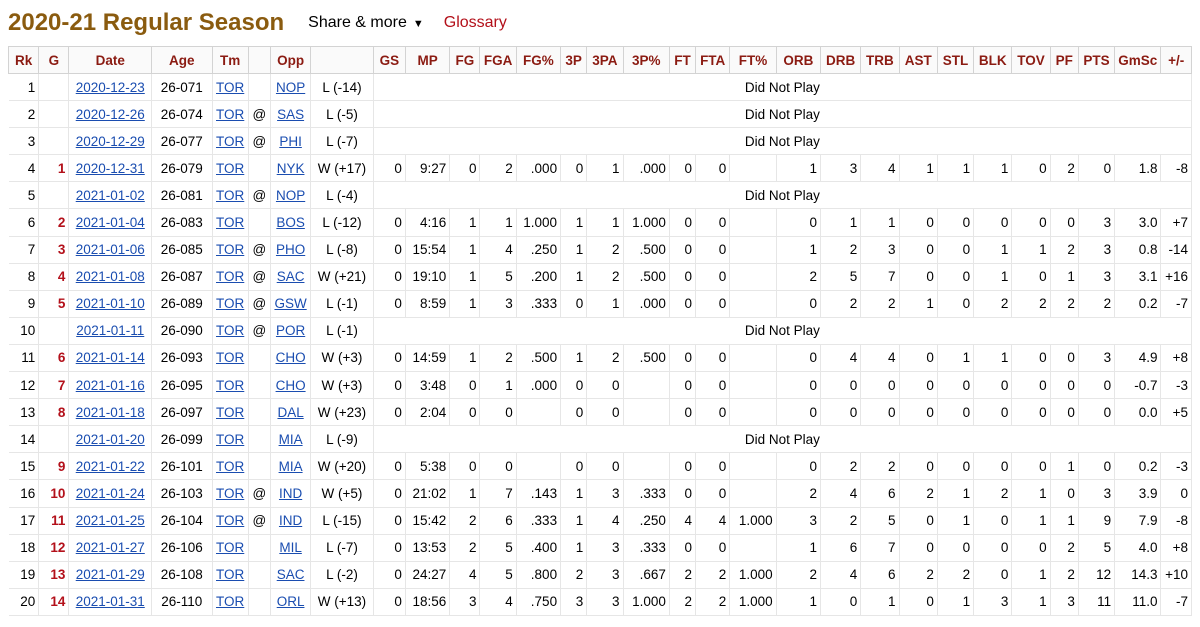  What do you see at coordinates (182, 87) in the screenshot?
I see `age-cell: 26-071` at bounding box center [182, 87].